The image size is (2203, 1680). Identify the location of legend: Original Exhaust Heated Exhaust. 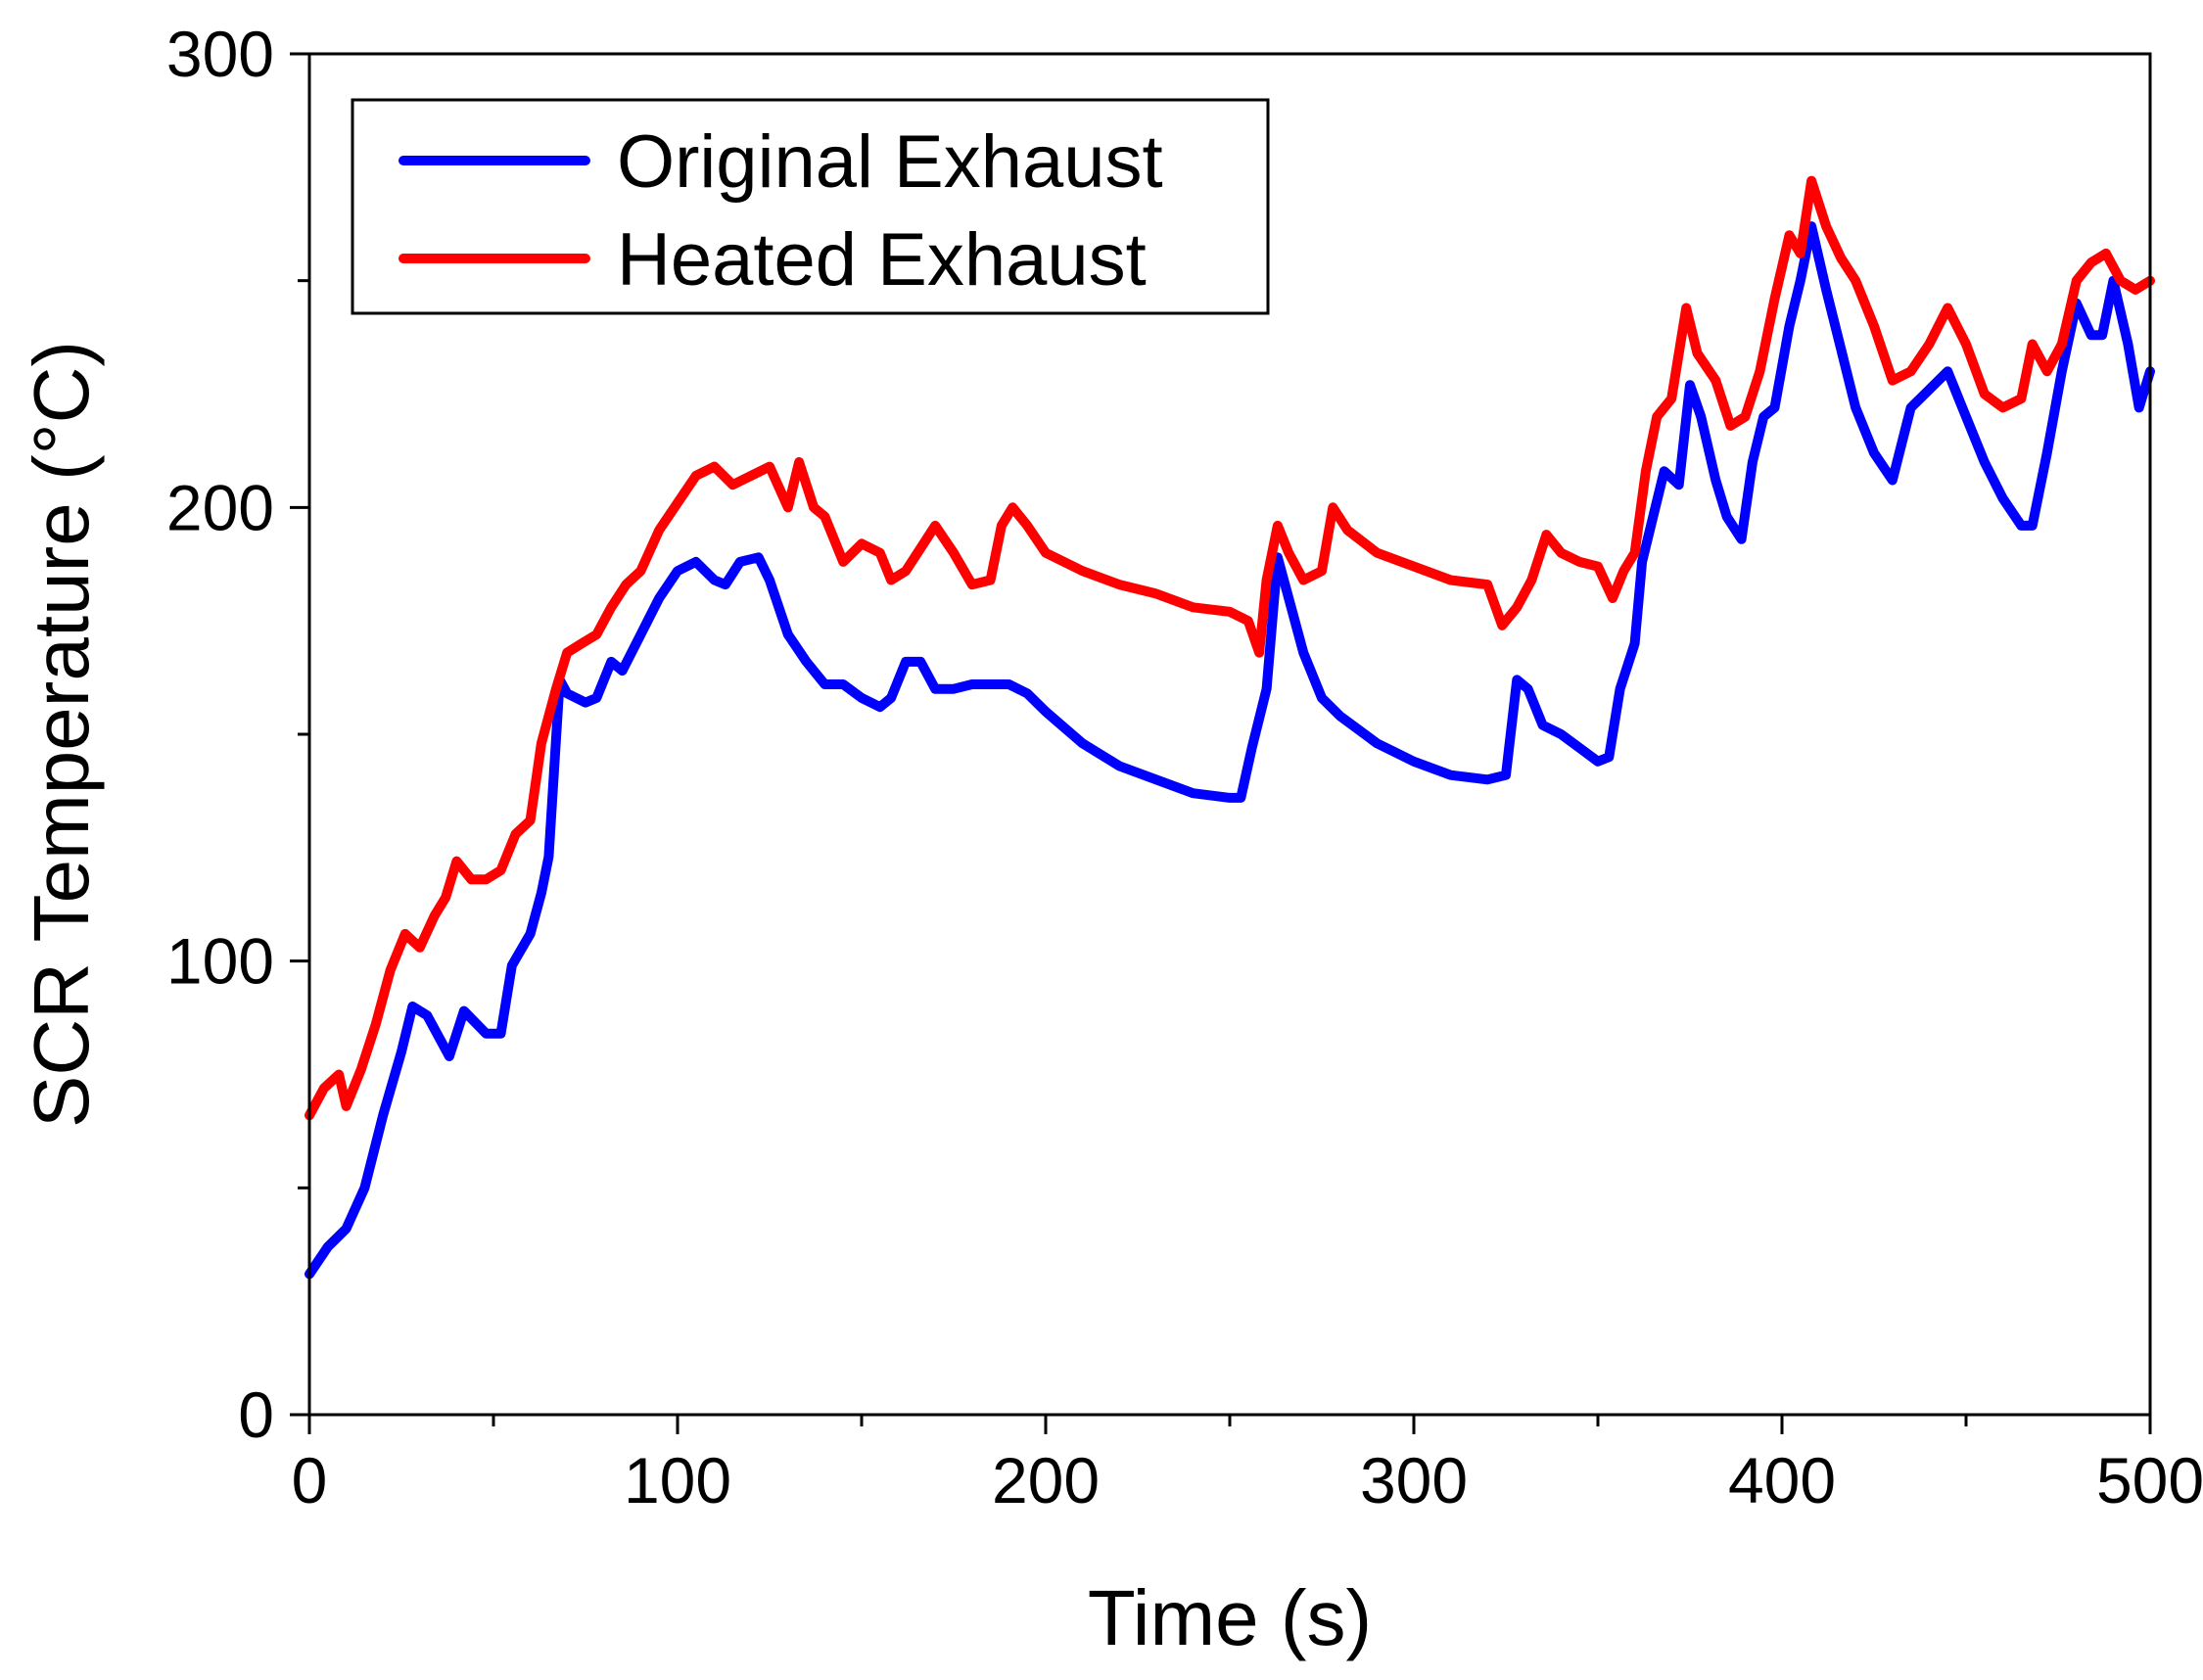
(811, 206).